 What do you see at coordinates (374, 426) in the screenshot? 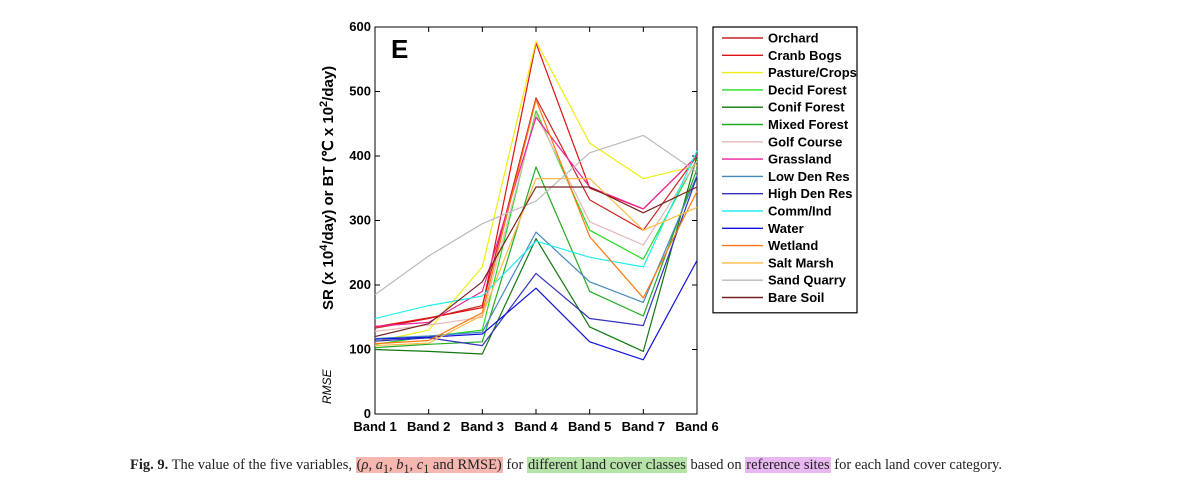
I see `x-tick-label: Band 1` at bounding box center [374, 426].